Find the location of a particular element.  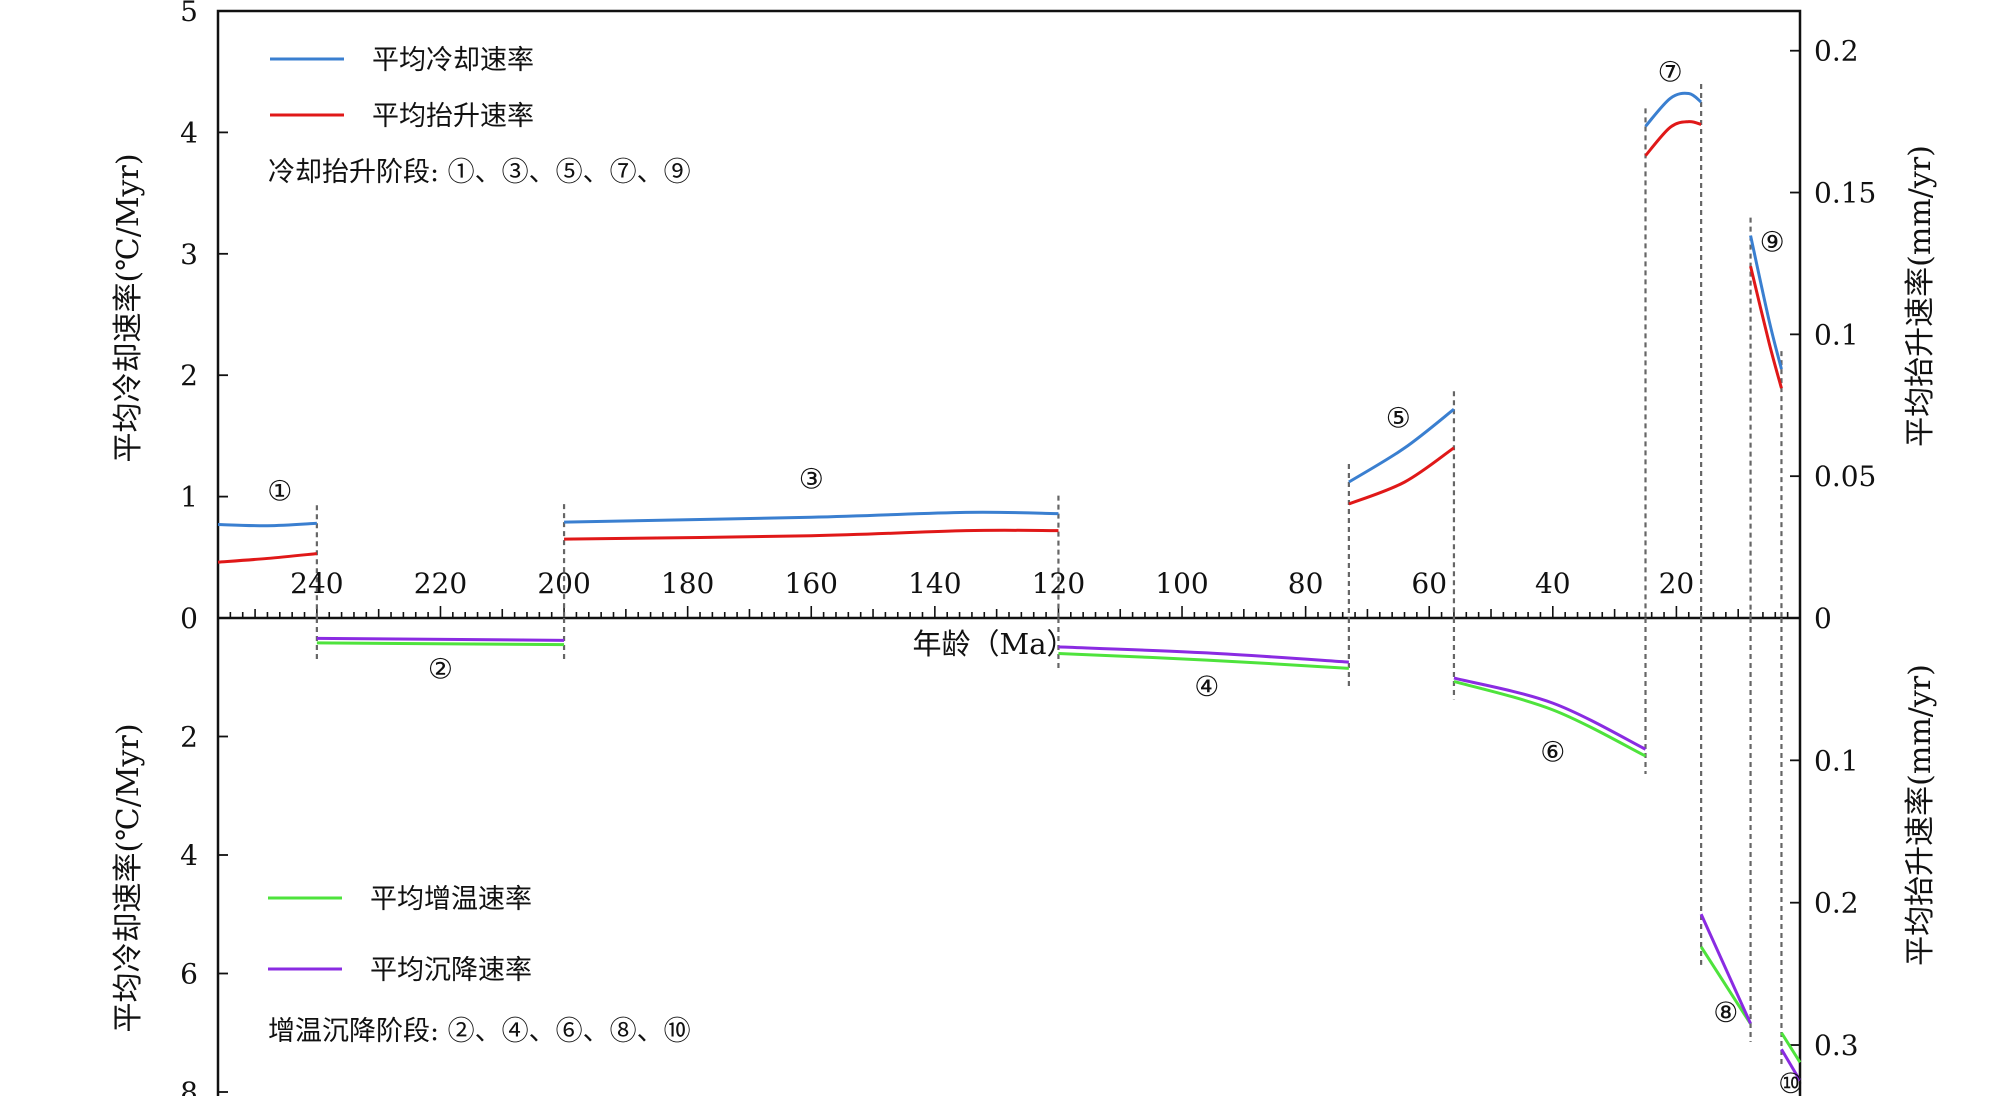

legend-label-cooling: 平均冷却速率 is located at coordinates (453, 60).